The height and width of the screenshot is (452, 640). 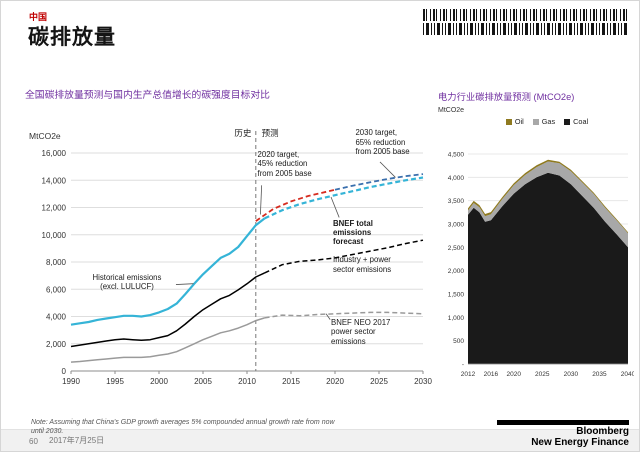 What do you see at coordinates (54, 180) in the screenshot?
I see `svg-text: 14,000` at bounding box center [54, 180].